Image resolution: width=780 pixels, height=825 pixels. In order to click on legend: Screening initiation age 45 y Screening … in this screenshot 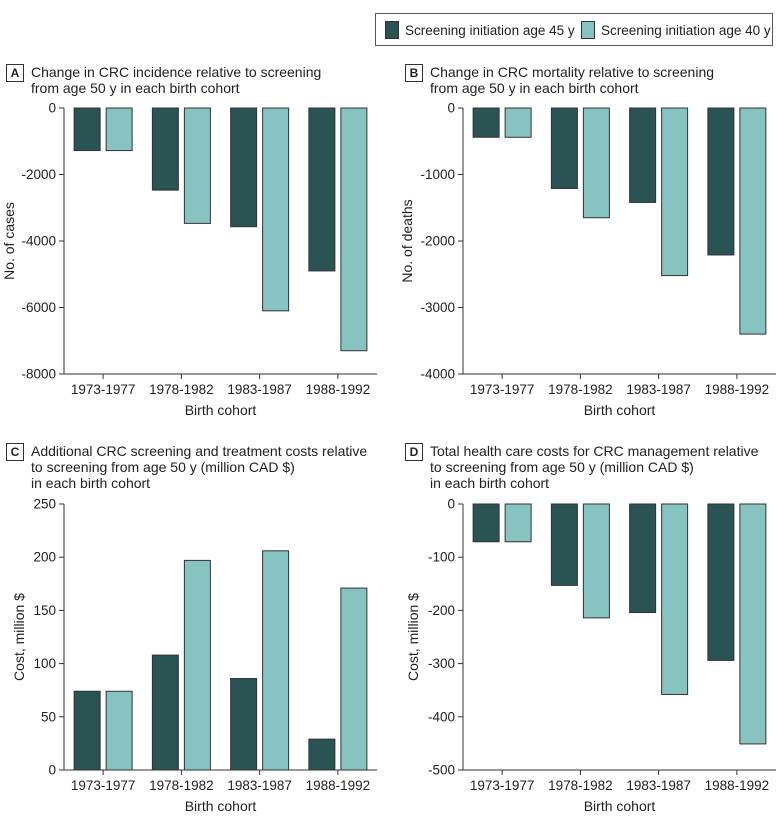, I will do `click(574, 29)`.